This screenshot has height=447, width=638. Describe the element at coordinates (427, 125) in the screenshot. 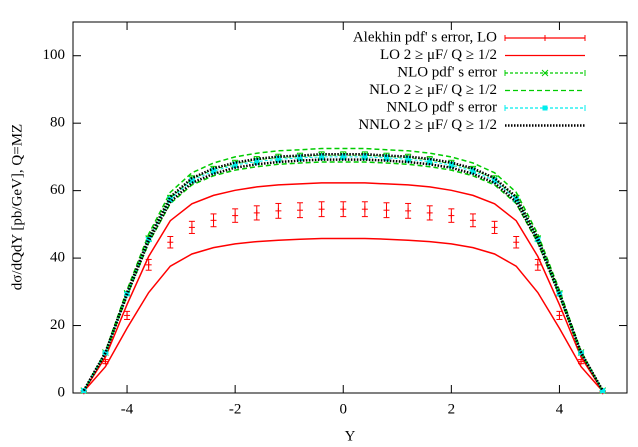

I see `legend-label: NNLO 2 ≥ μF/ Q ≥ 1/2` at that location.